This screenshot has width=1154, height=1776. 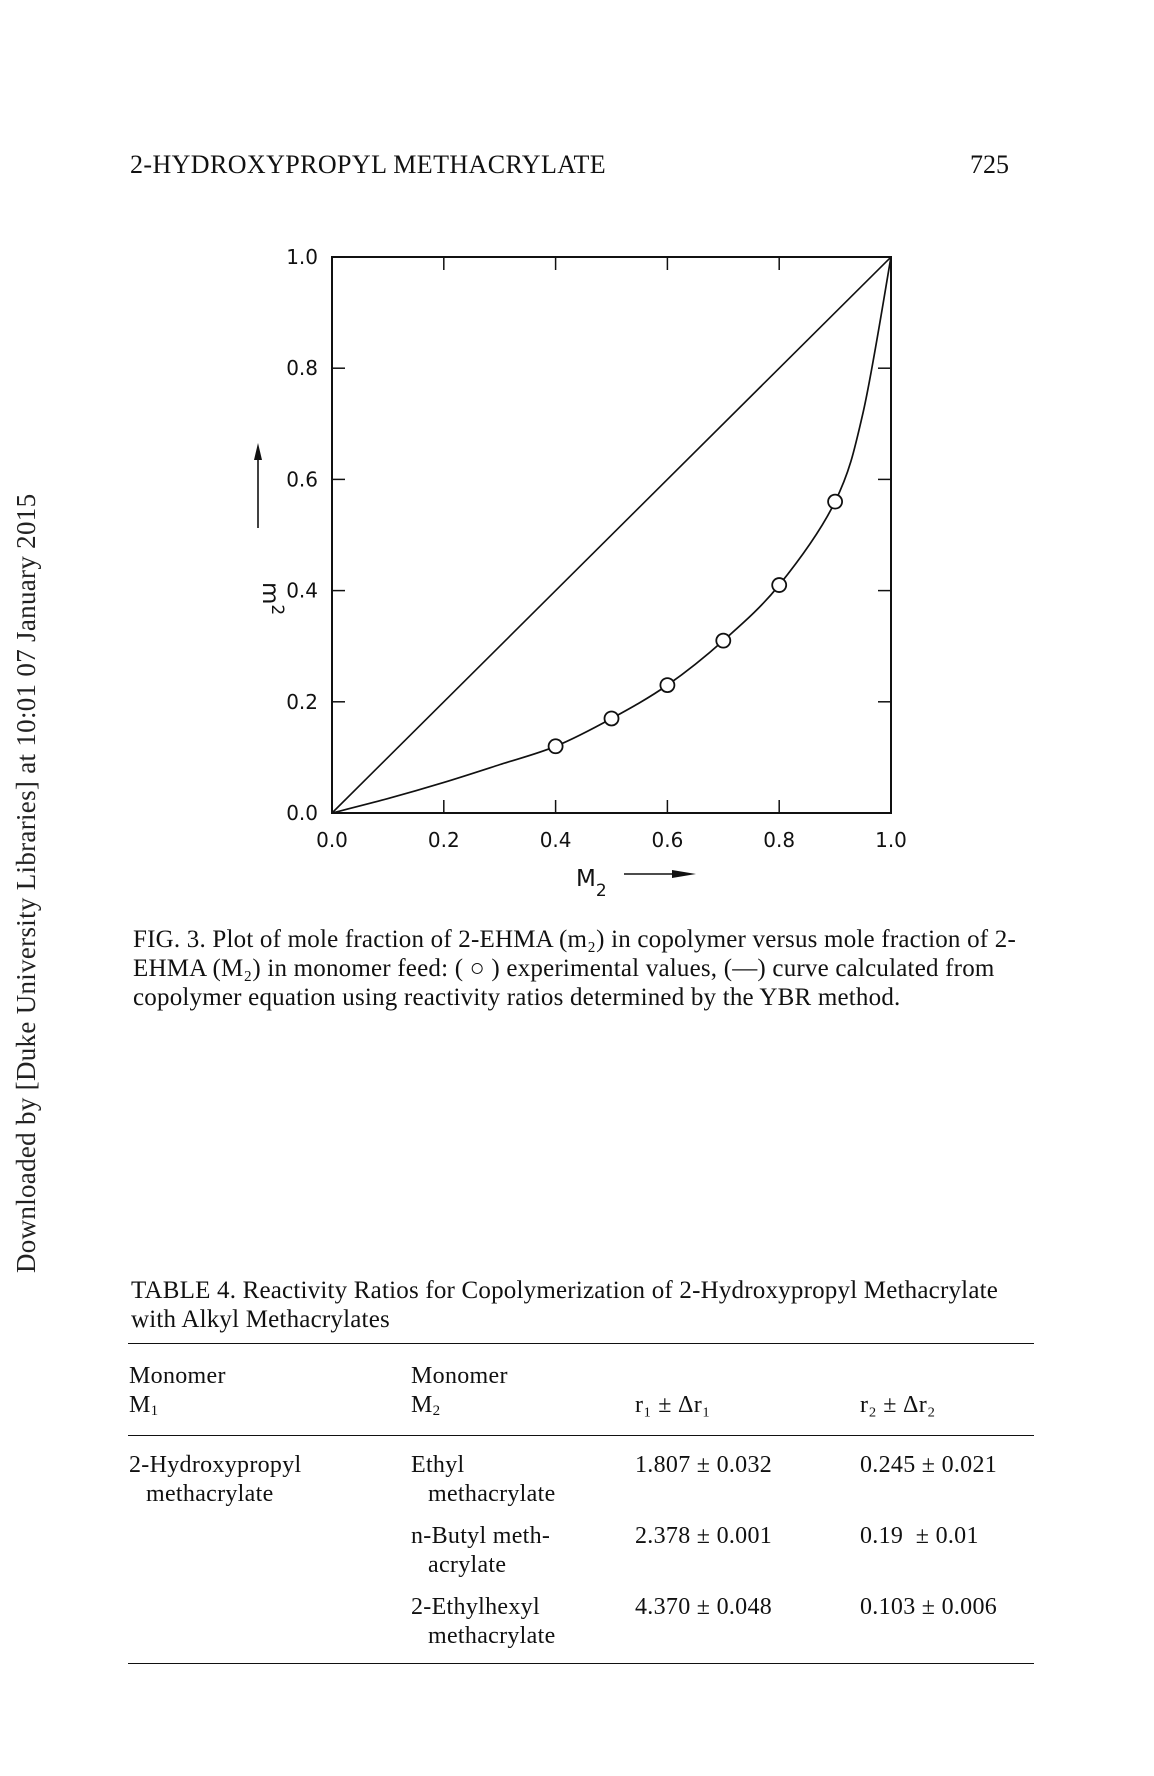 I want to click on row2-m2-line2: acrylate, so click(x=467, y=1565).